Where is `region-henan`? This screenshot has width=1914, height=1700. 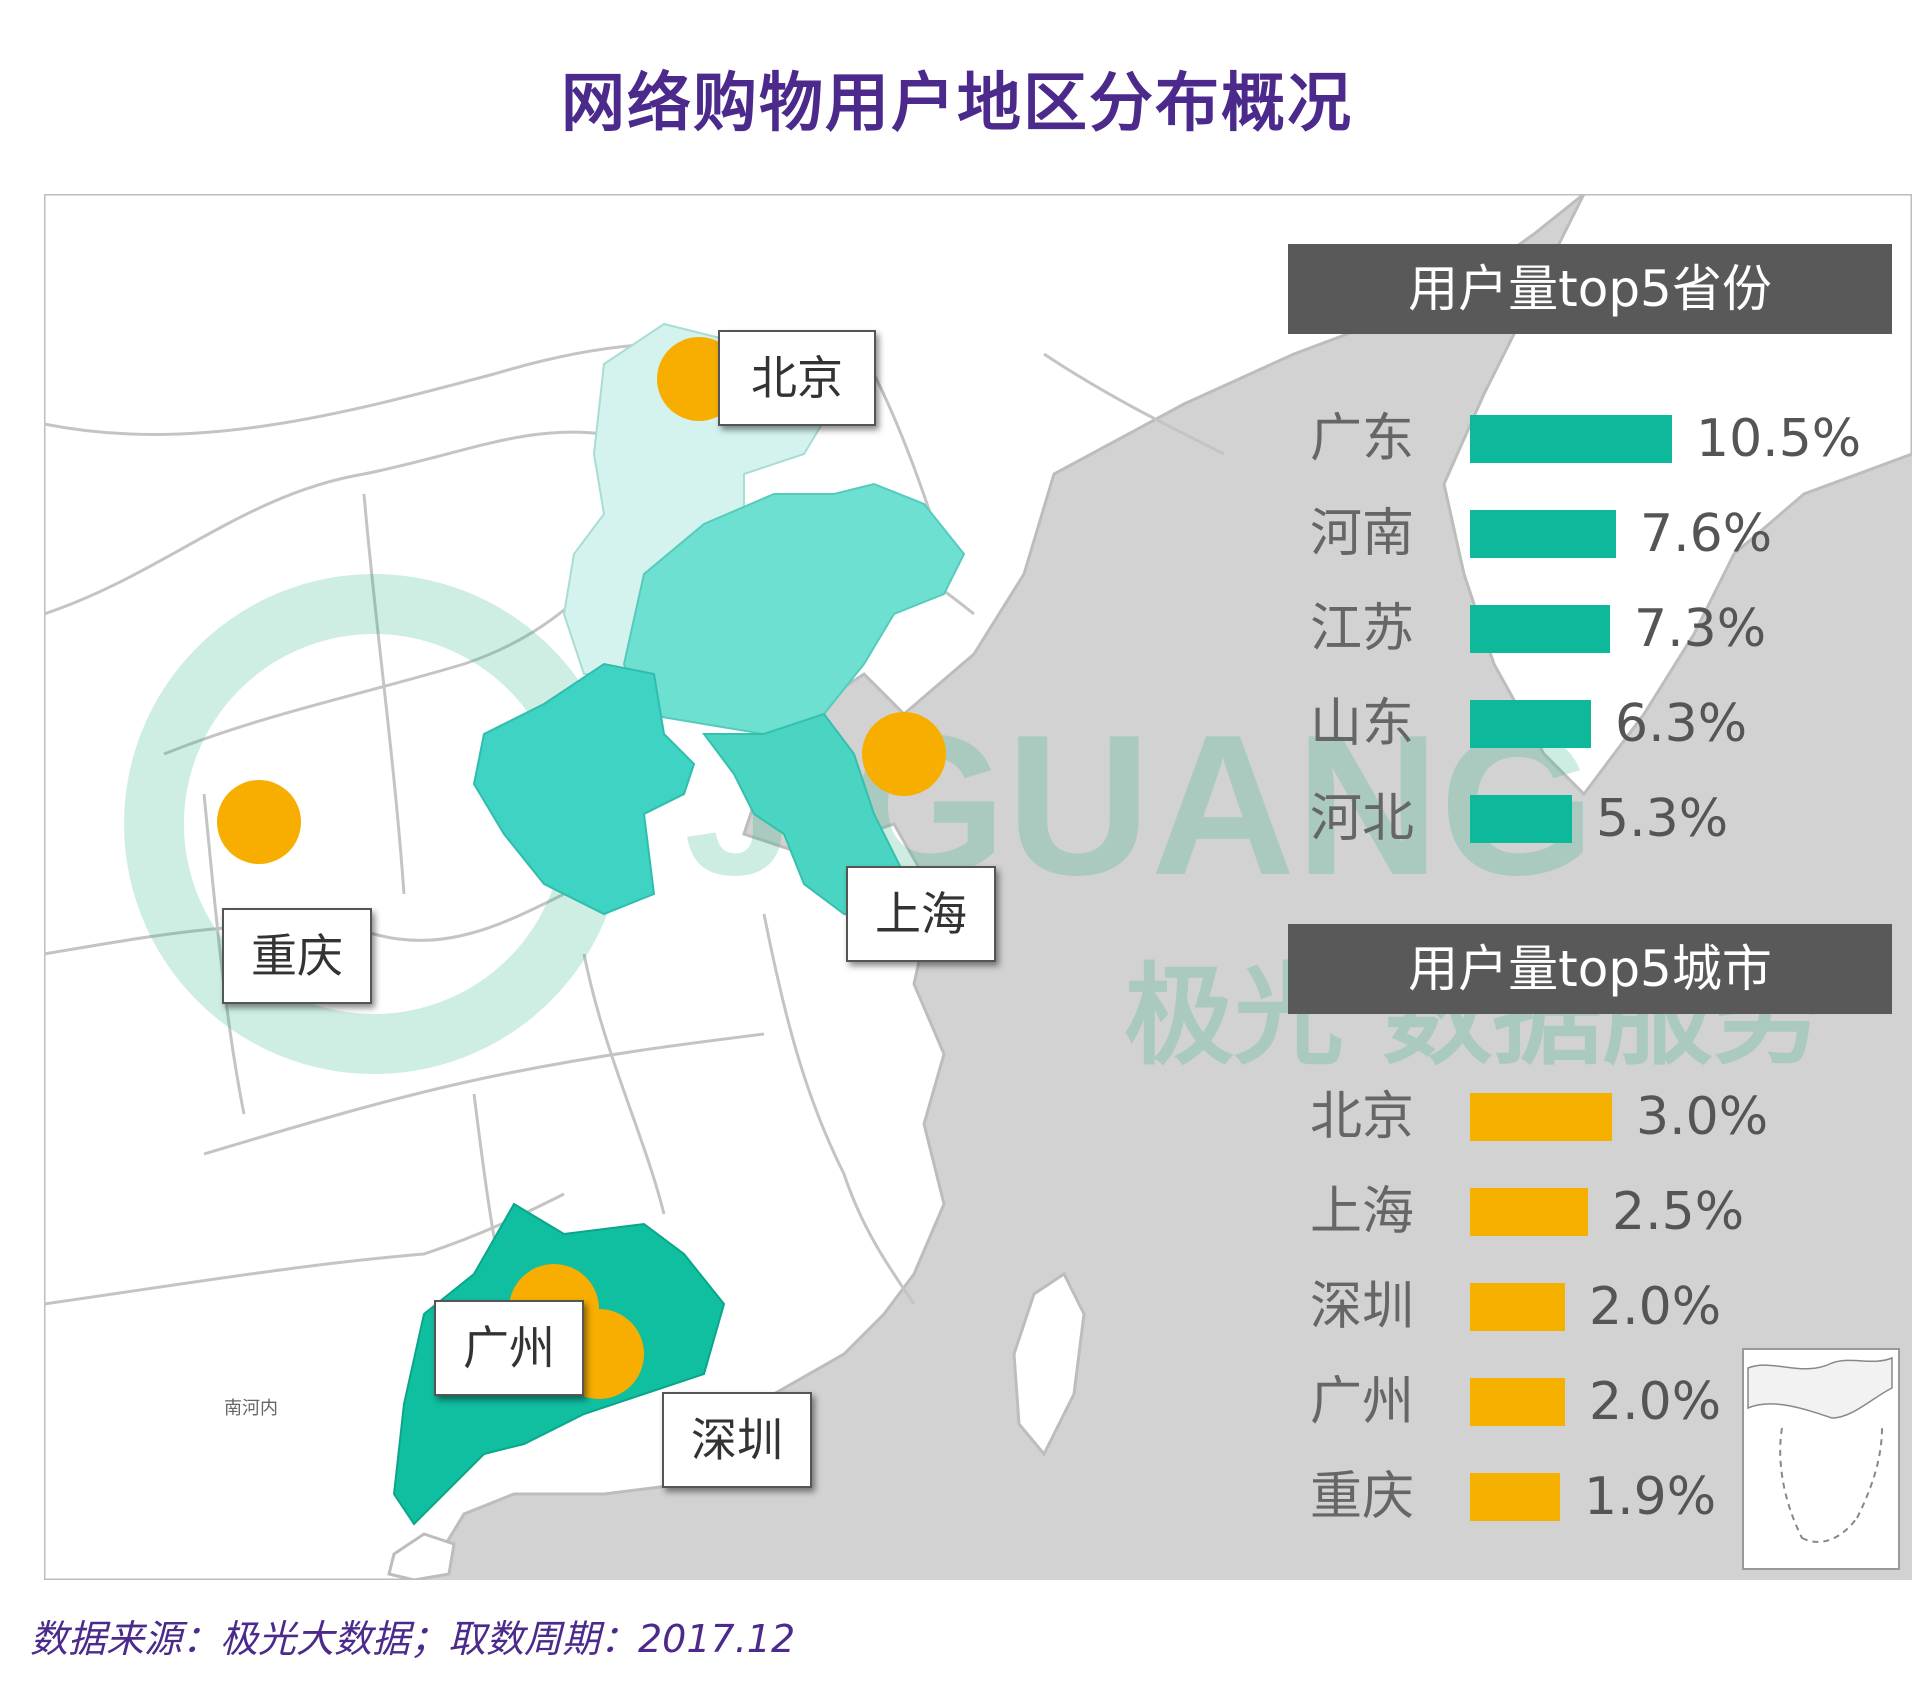
region-henan is located at coordinates (584, 789).